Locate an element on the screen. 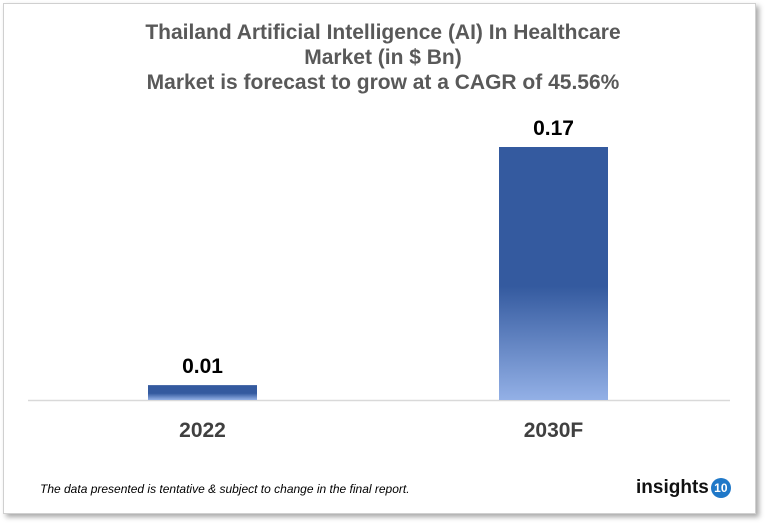 The height and width of the screenshot is (524, 766). data-label: 0.01 is located at coordinates (202, 366).